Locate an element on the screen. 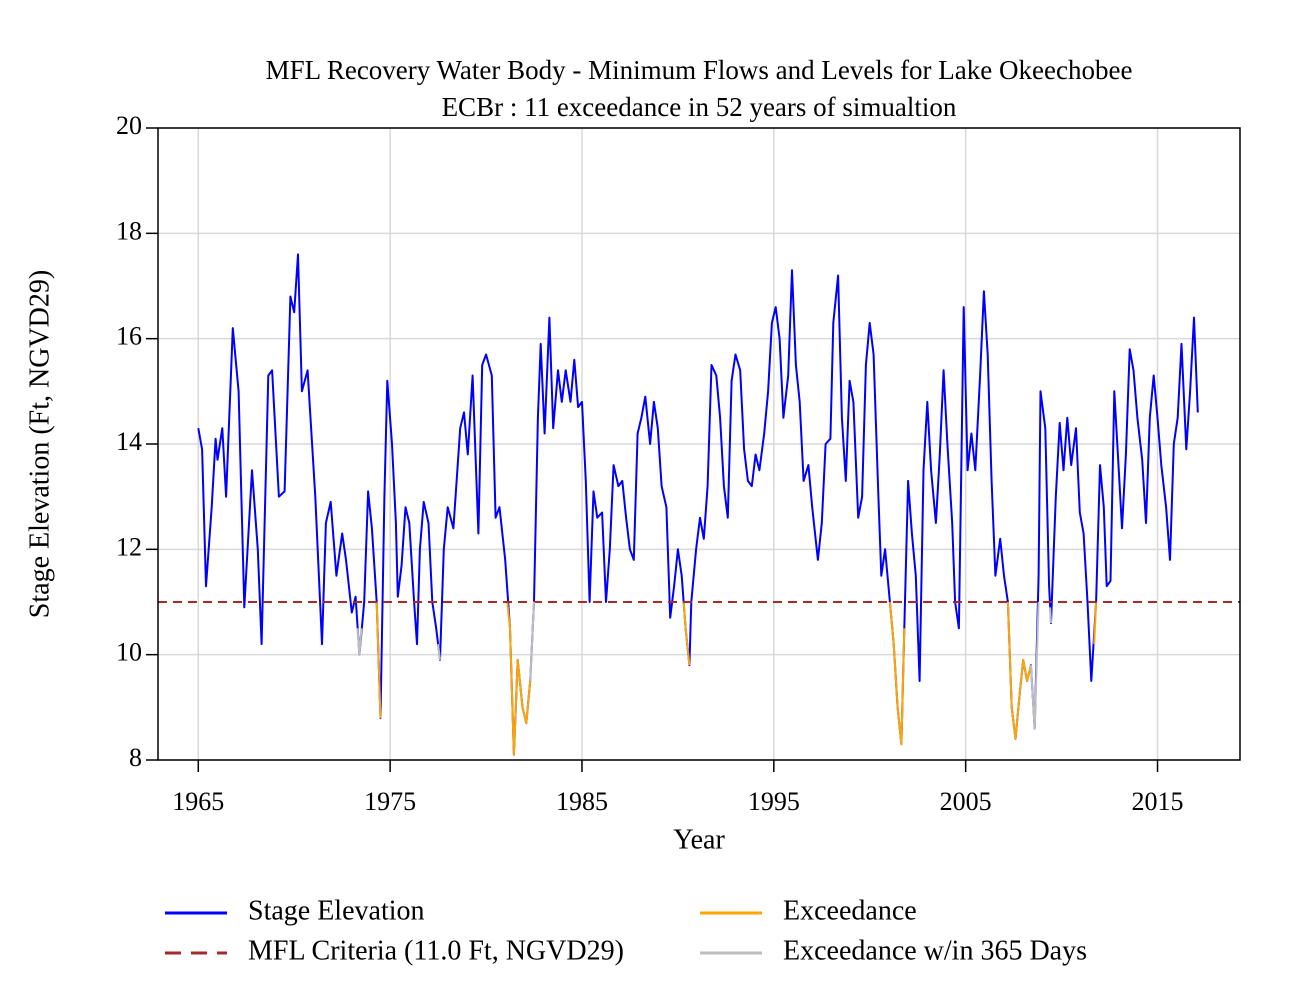 This screenshot has width=1300, height=1000. legend-label: Stage Elevation is located at coordinates (336, 910).